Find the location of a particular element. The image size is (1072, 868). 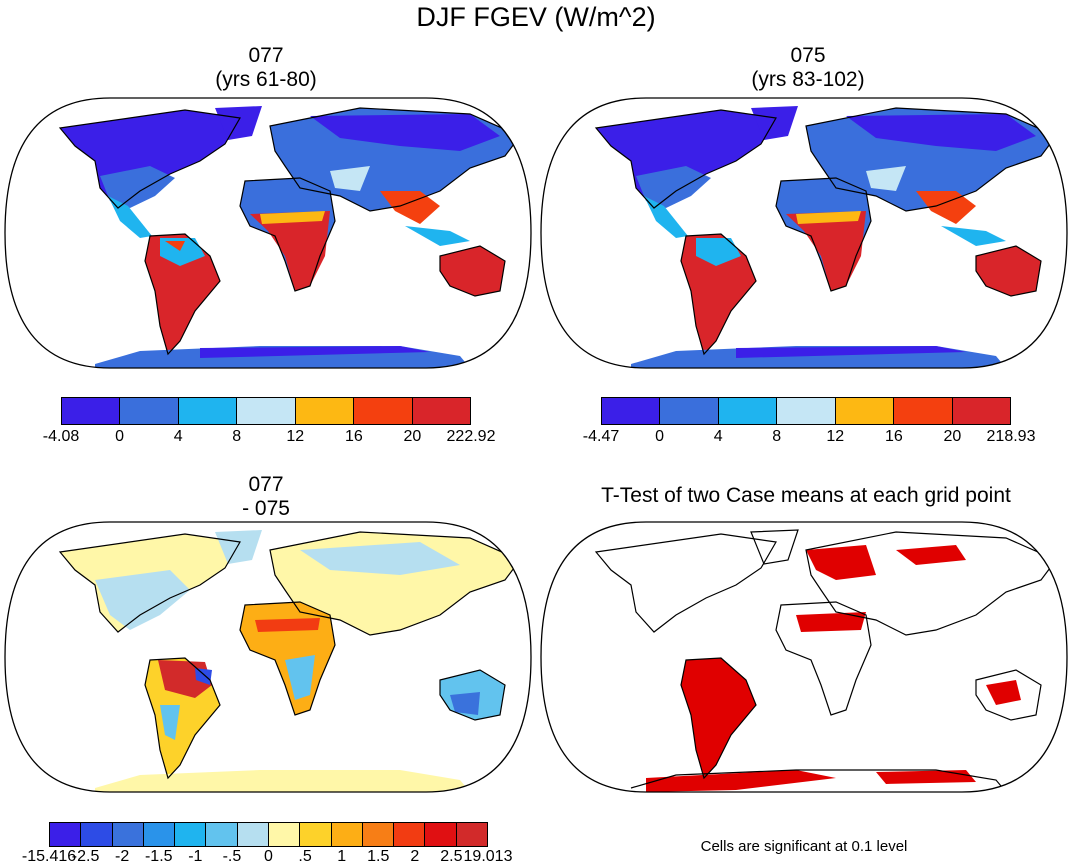

colorbar-panel1 is located at coordinates (266, 411).